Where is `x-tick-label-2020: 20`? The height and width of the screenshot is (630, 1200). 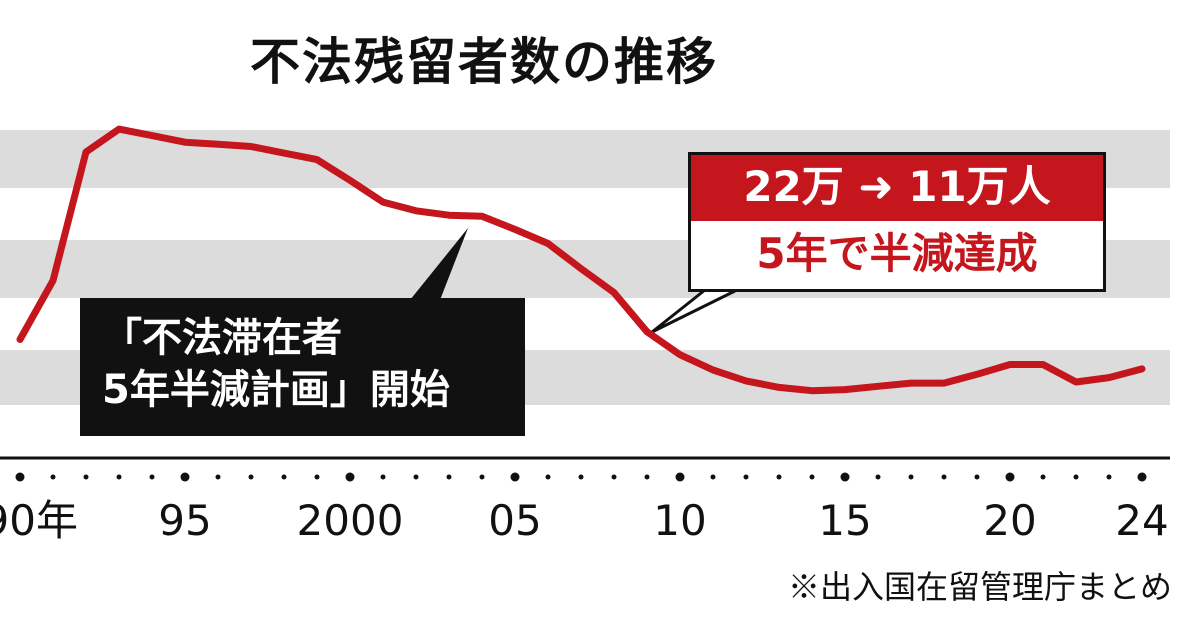
x-tick-label-2020: 20 is located at coordinates (1009, 520).